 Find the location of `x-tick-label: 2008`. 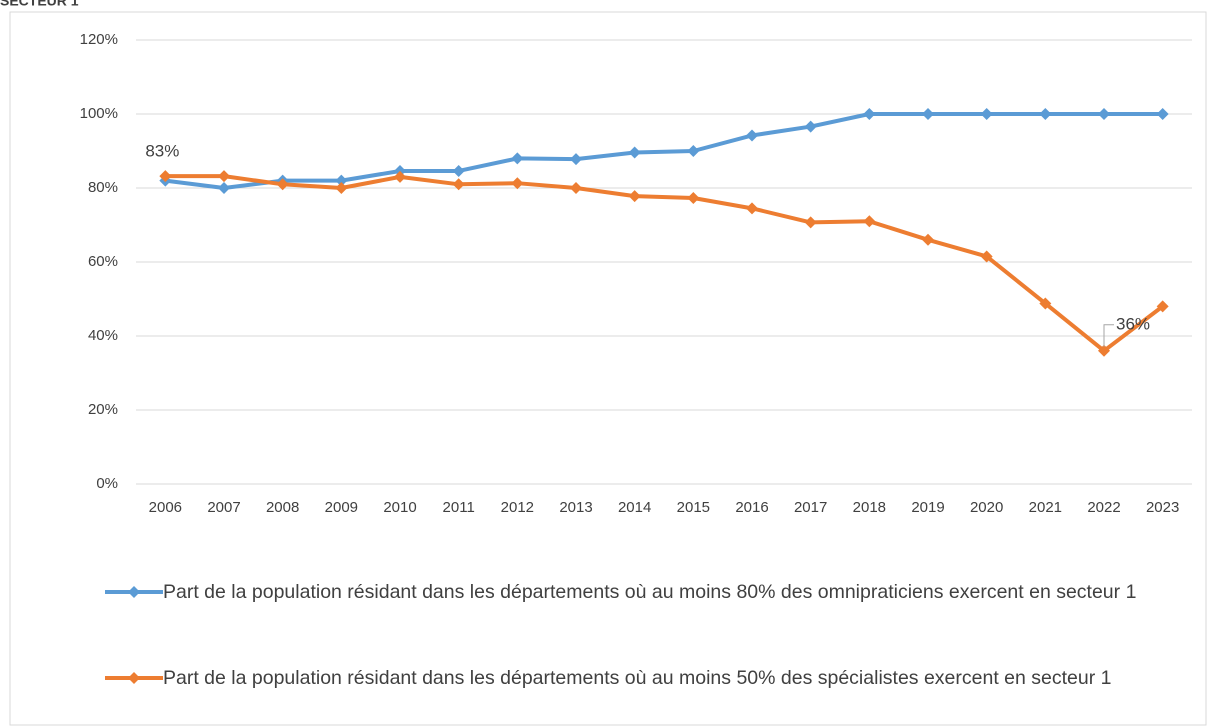

x-tick-label: 2008 is located at coordinates (282, 507).